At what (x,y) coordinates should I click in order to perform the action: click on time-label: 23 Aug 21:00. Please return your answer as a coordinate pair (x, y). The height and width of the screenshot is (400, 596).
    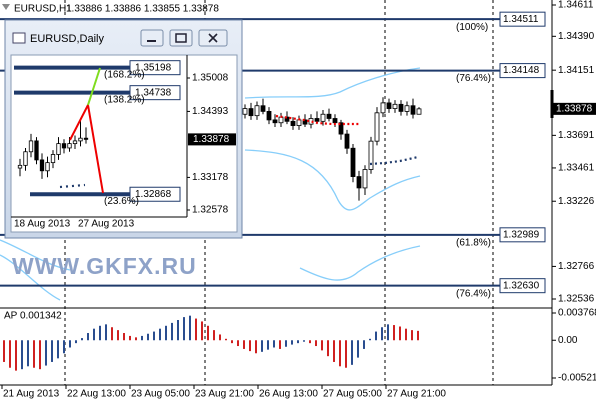
    Looking at the image, I should click on (224, 394).